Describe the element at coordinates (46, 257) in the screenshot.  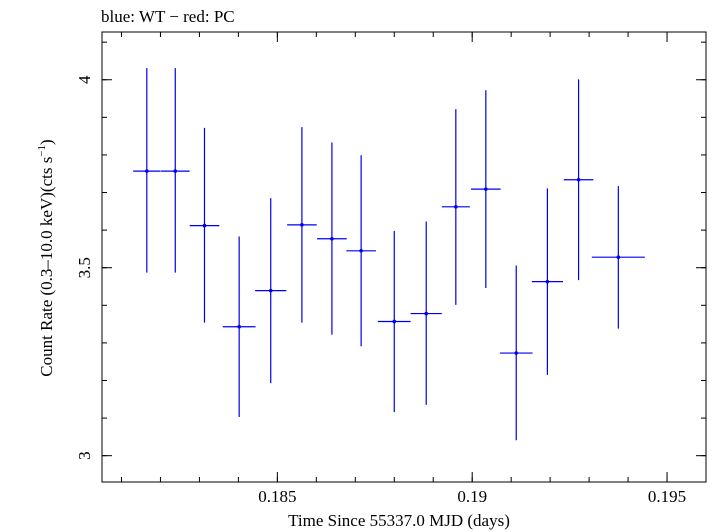
I see `y-axis-label: Count Rate (0.3–10.0 keV)(cts s−1)` at that location.